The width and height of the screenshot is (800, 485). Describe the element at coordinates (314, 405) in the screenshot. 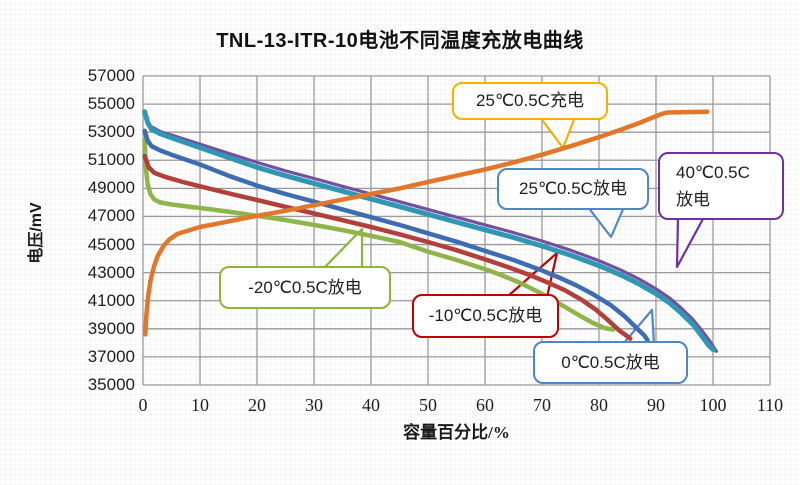

I see `x-tick-label: 30` at that location.